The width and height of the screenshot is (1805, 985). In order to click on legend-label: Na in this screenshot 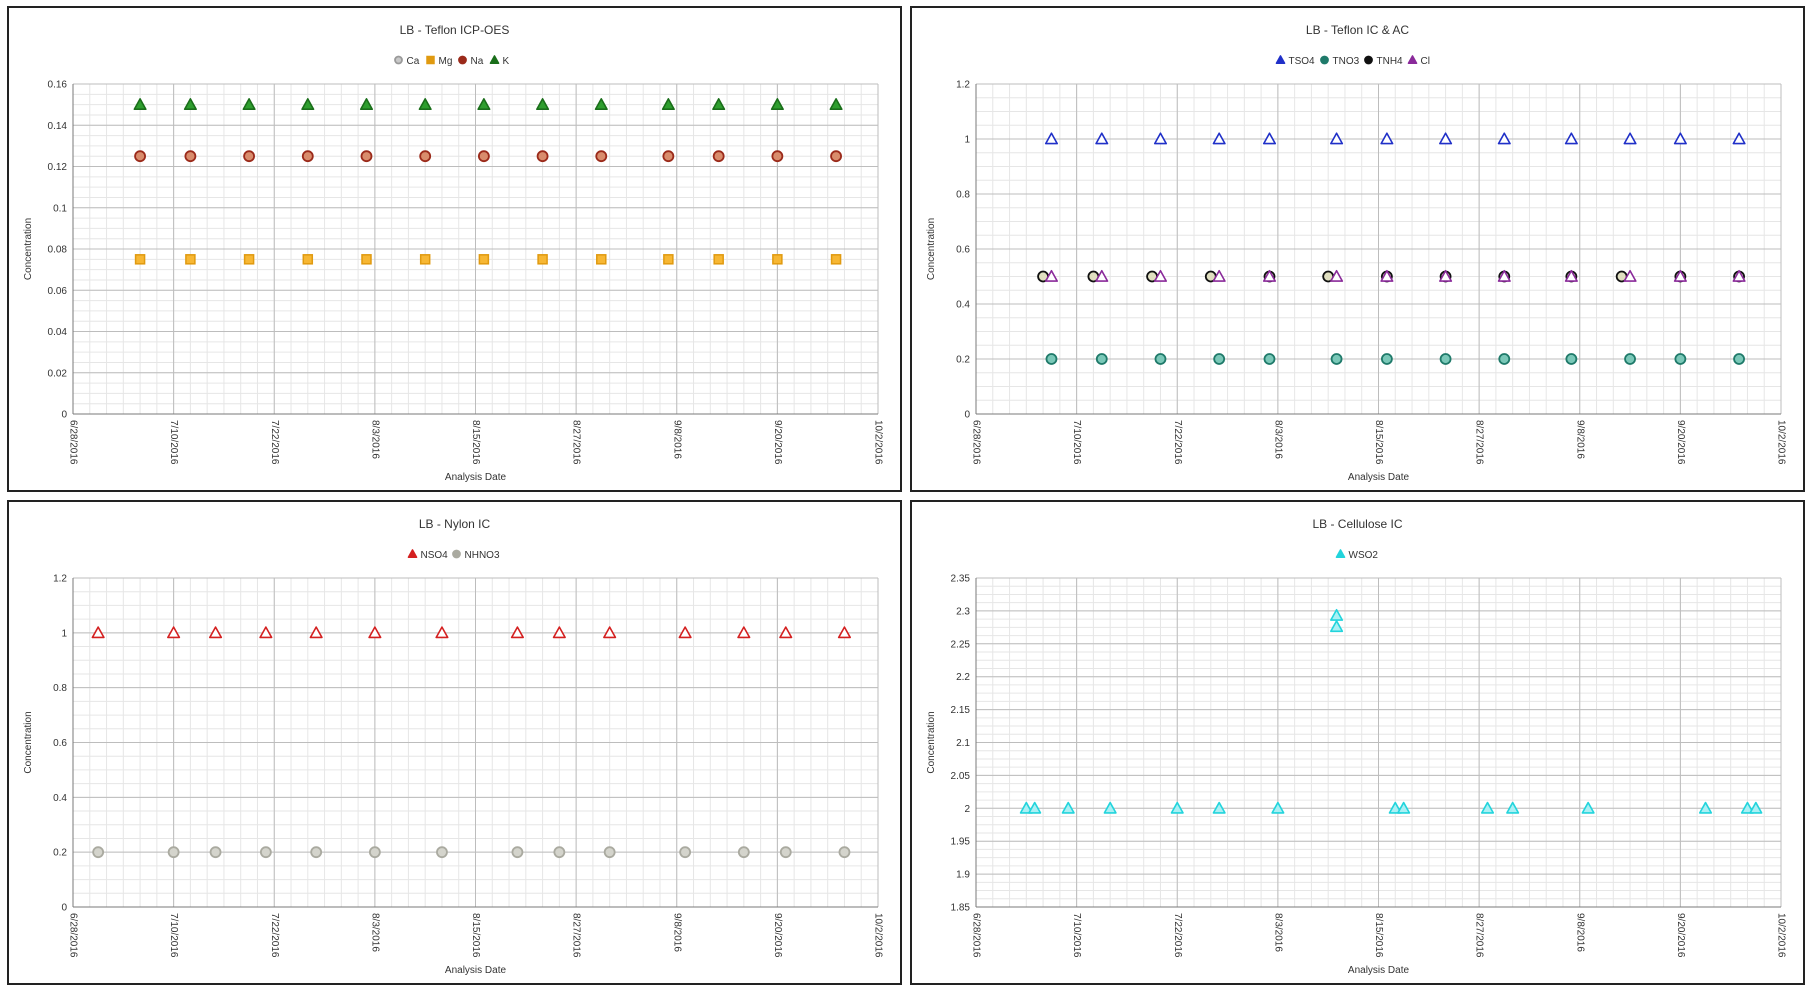, I will do `click(477, 61)`.